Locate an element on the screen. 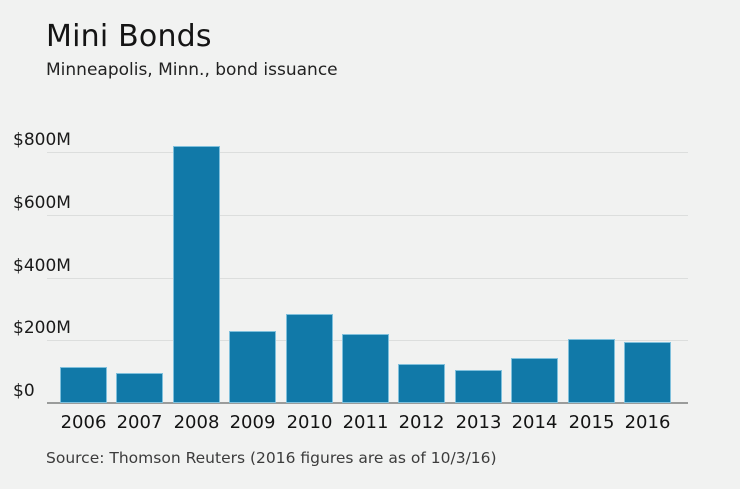  x-axis-tick-label: 2012 is located at coordinates (421, 422).